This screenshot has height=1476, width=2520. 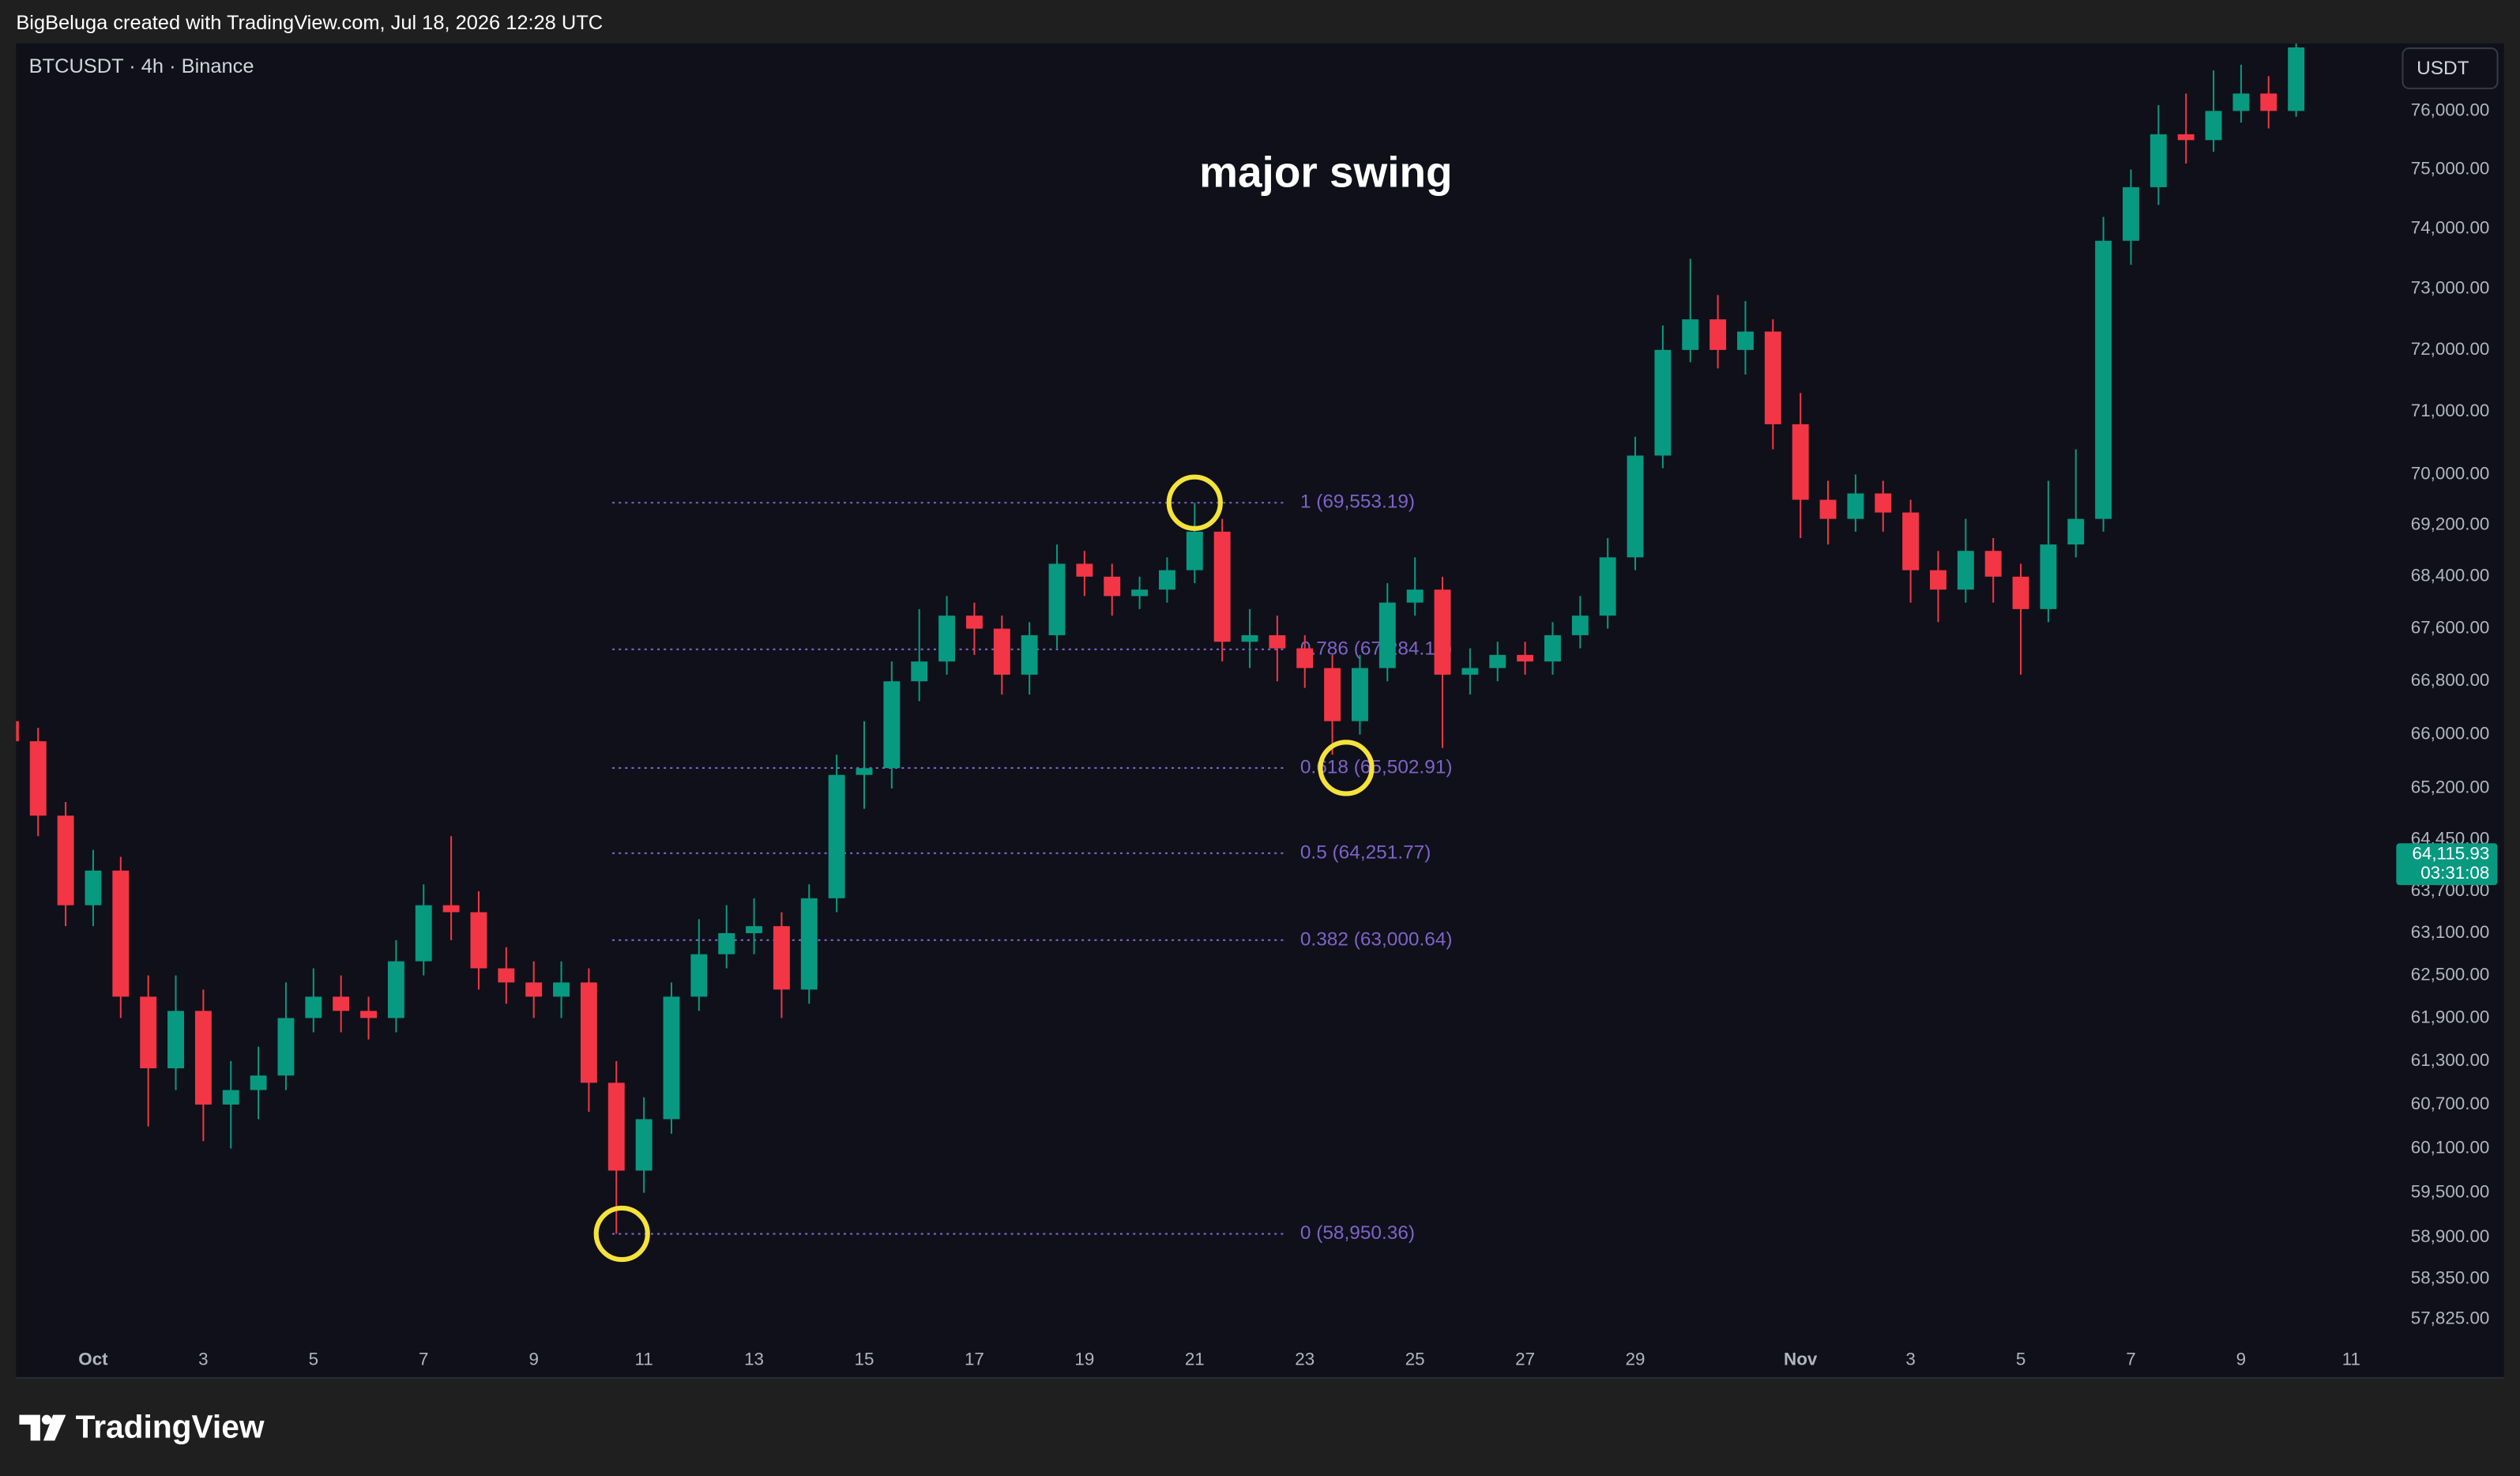 What do you see at coordinates (2450, 524) in the screenshot?
I see `y-tick-label: 69,200.00` at bounding box center [2450, 524].